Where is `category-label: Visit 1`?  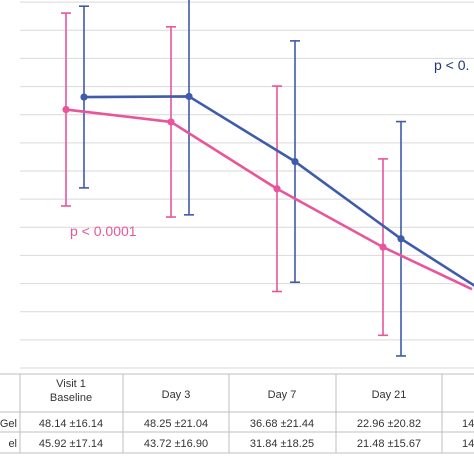
category-label: Visit 1 is located at coordinates (71, 384).